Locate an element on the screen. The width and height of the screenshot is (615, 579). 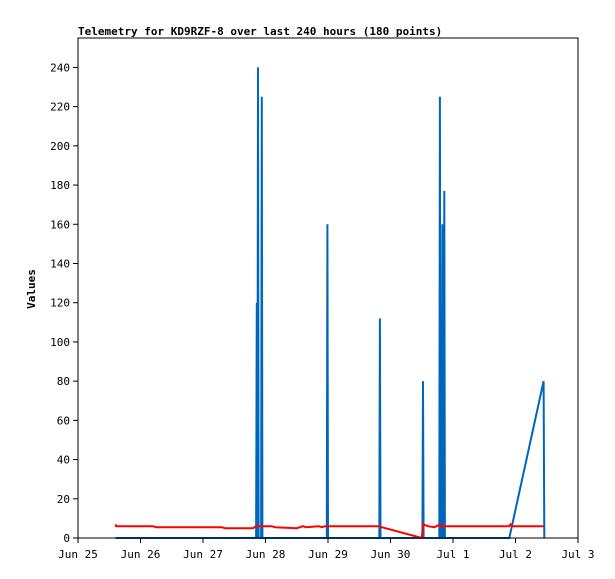
y-tick-label: 40 is located at coordinates (63, 460).